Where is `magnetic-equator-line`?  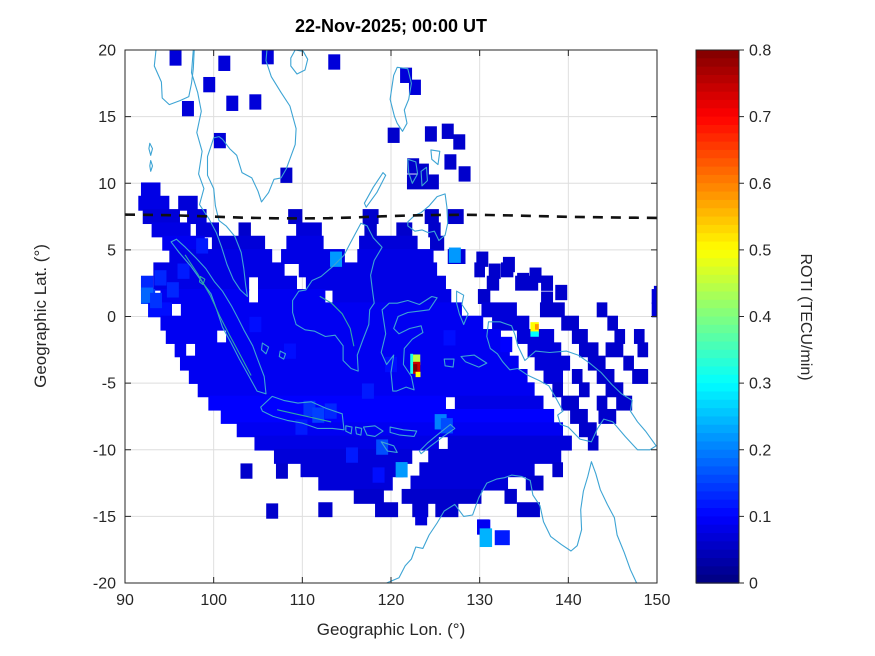
magnetic-equator-line is located at coordinates (391, 216).